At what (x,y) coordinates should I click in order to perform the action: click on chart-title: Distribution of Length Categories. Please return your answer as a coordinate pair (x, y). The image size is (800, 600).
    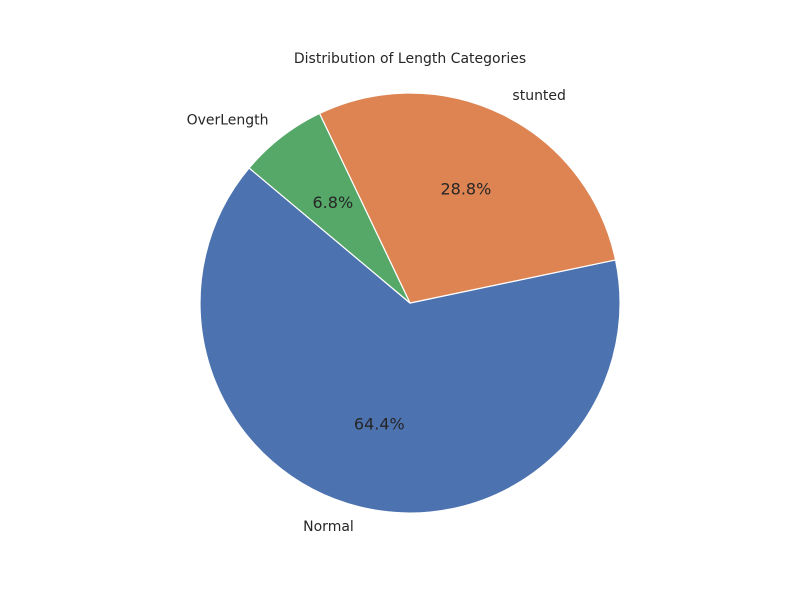
    Looking at the image, I should click on (410, 59).